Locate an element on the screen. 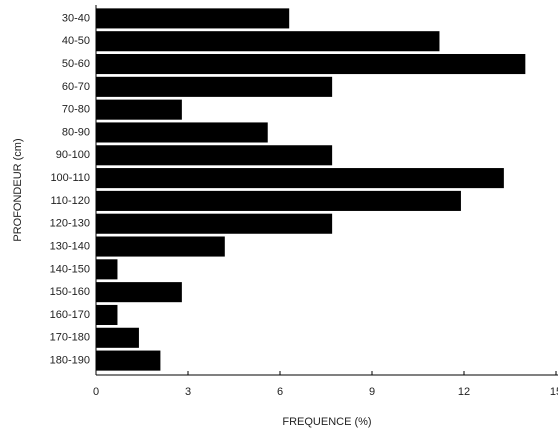  y-tick-label: 80-90 is located at coordinates (76, 132).